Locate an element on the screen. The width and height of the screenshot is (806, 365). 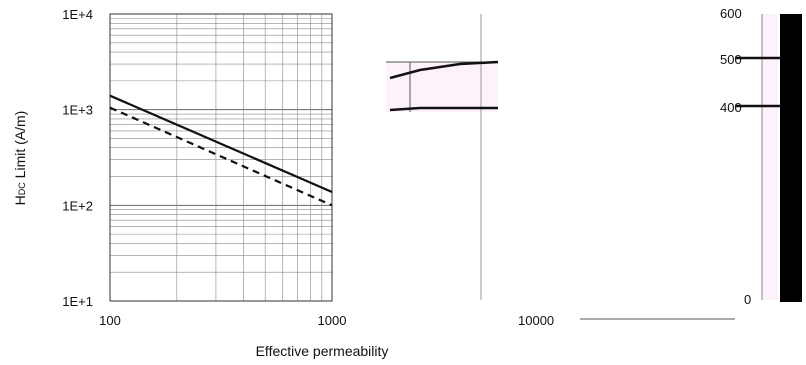
series is located at coordinates (221, 150).